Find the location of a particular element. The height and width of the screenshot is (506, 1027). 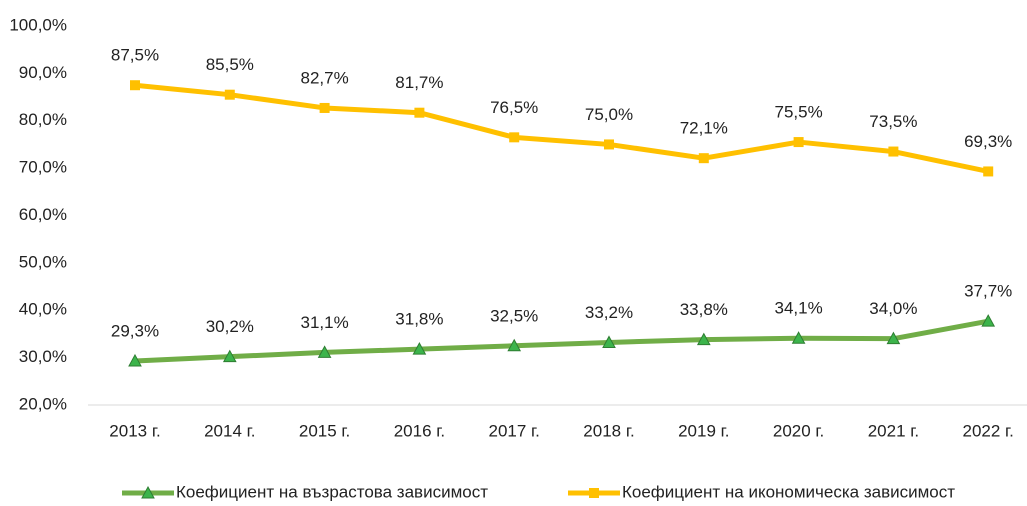

x-tick-label: 2017 г. is located at coordinates (514, 430).